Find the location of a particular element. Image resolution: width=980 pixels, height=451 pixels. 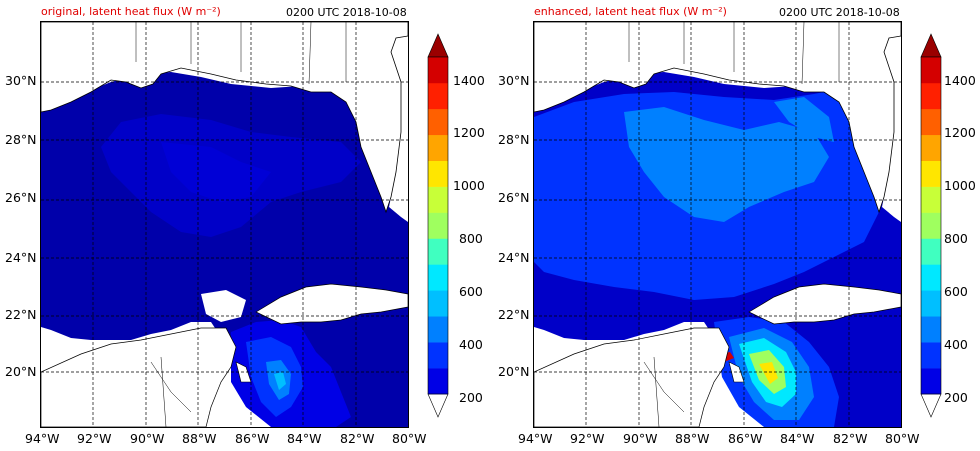

left-colorbar-tick: 400 is located at coordinates (471, 344).